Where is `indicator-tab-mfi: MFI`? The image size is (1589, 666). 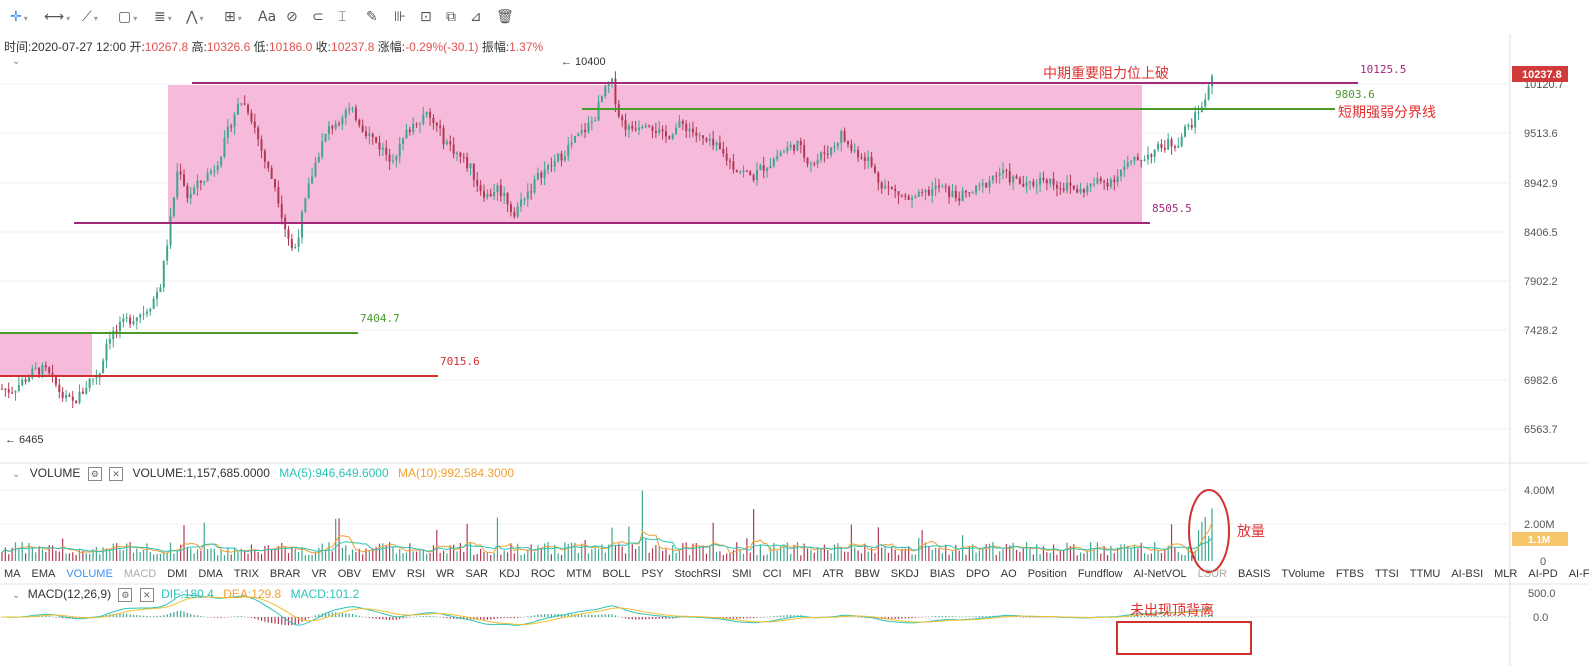
indicator-tab-mfi: MFI is located at coordinates (802, 574).